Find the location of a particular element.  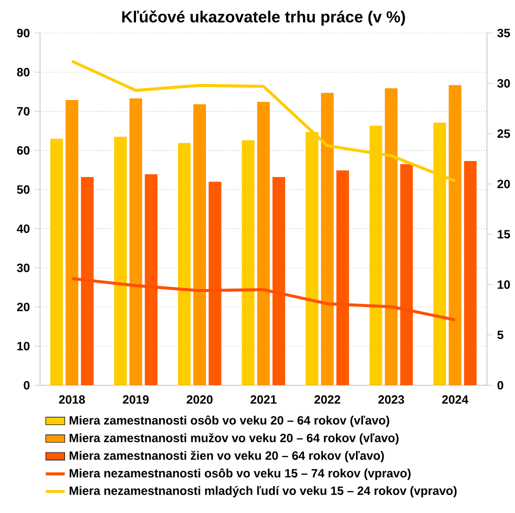

y2-tick-label: 20 is located at coordinates (503, 184).